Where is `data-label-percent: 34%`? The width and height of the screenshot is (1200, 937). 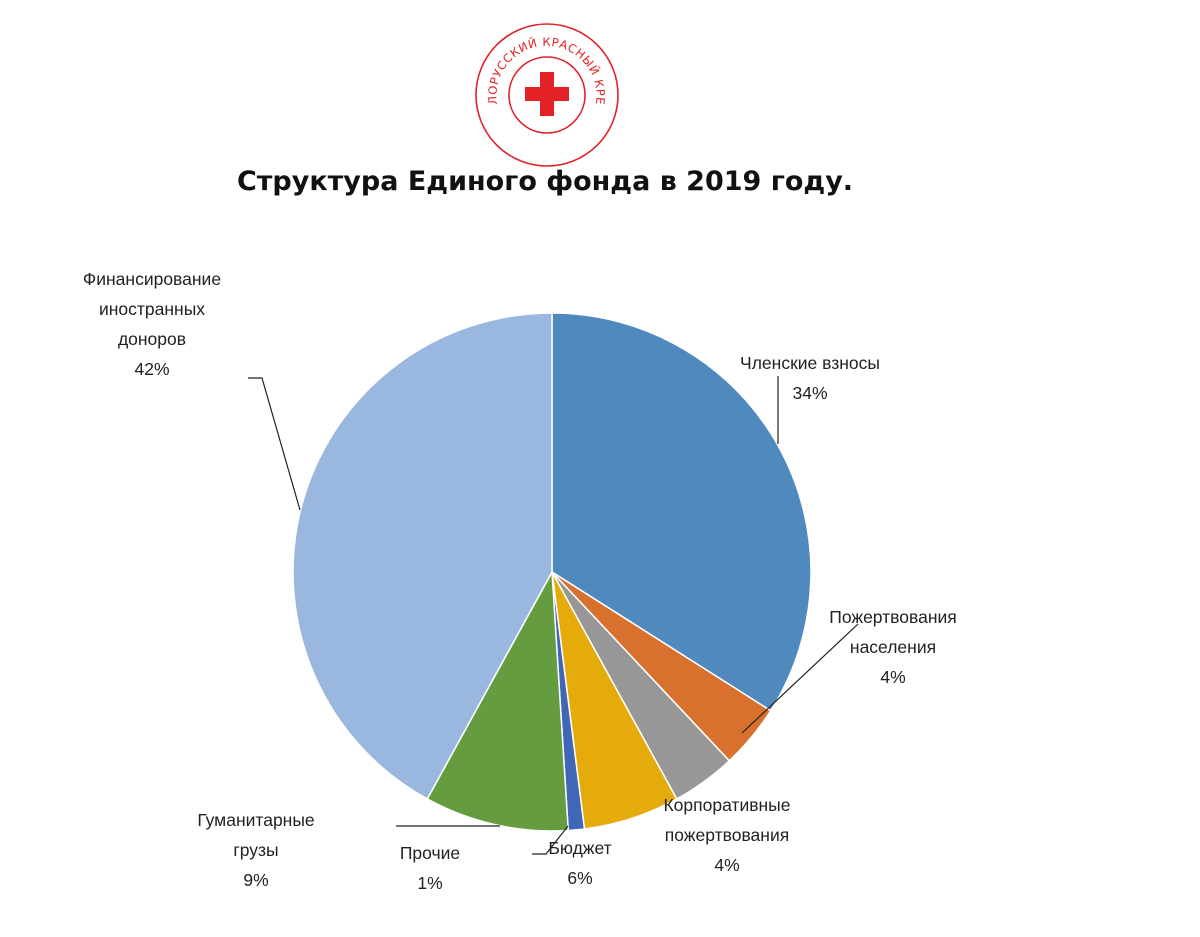
data-label-percent: 34% is located at coordinates (810, 393).